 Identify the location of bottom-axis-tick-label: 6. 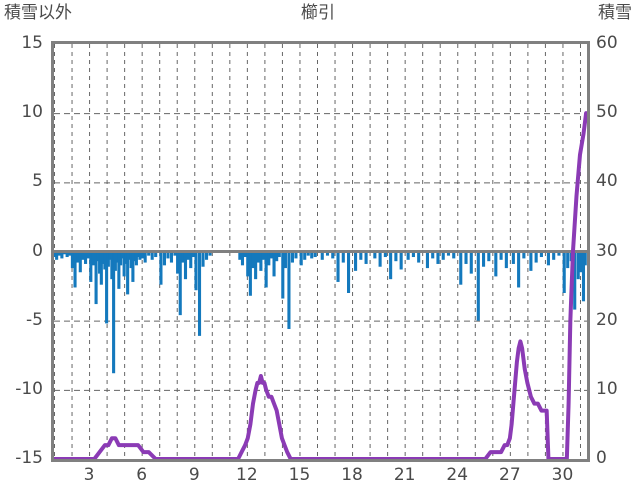
(142, 475).